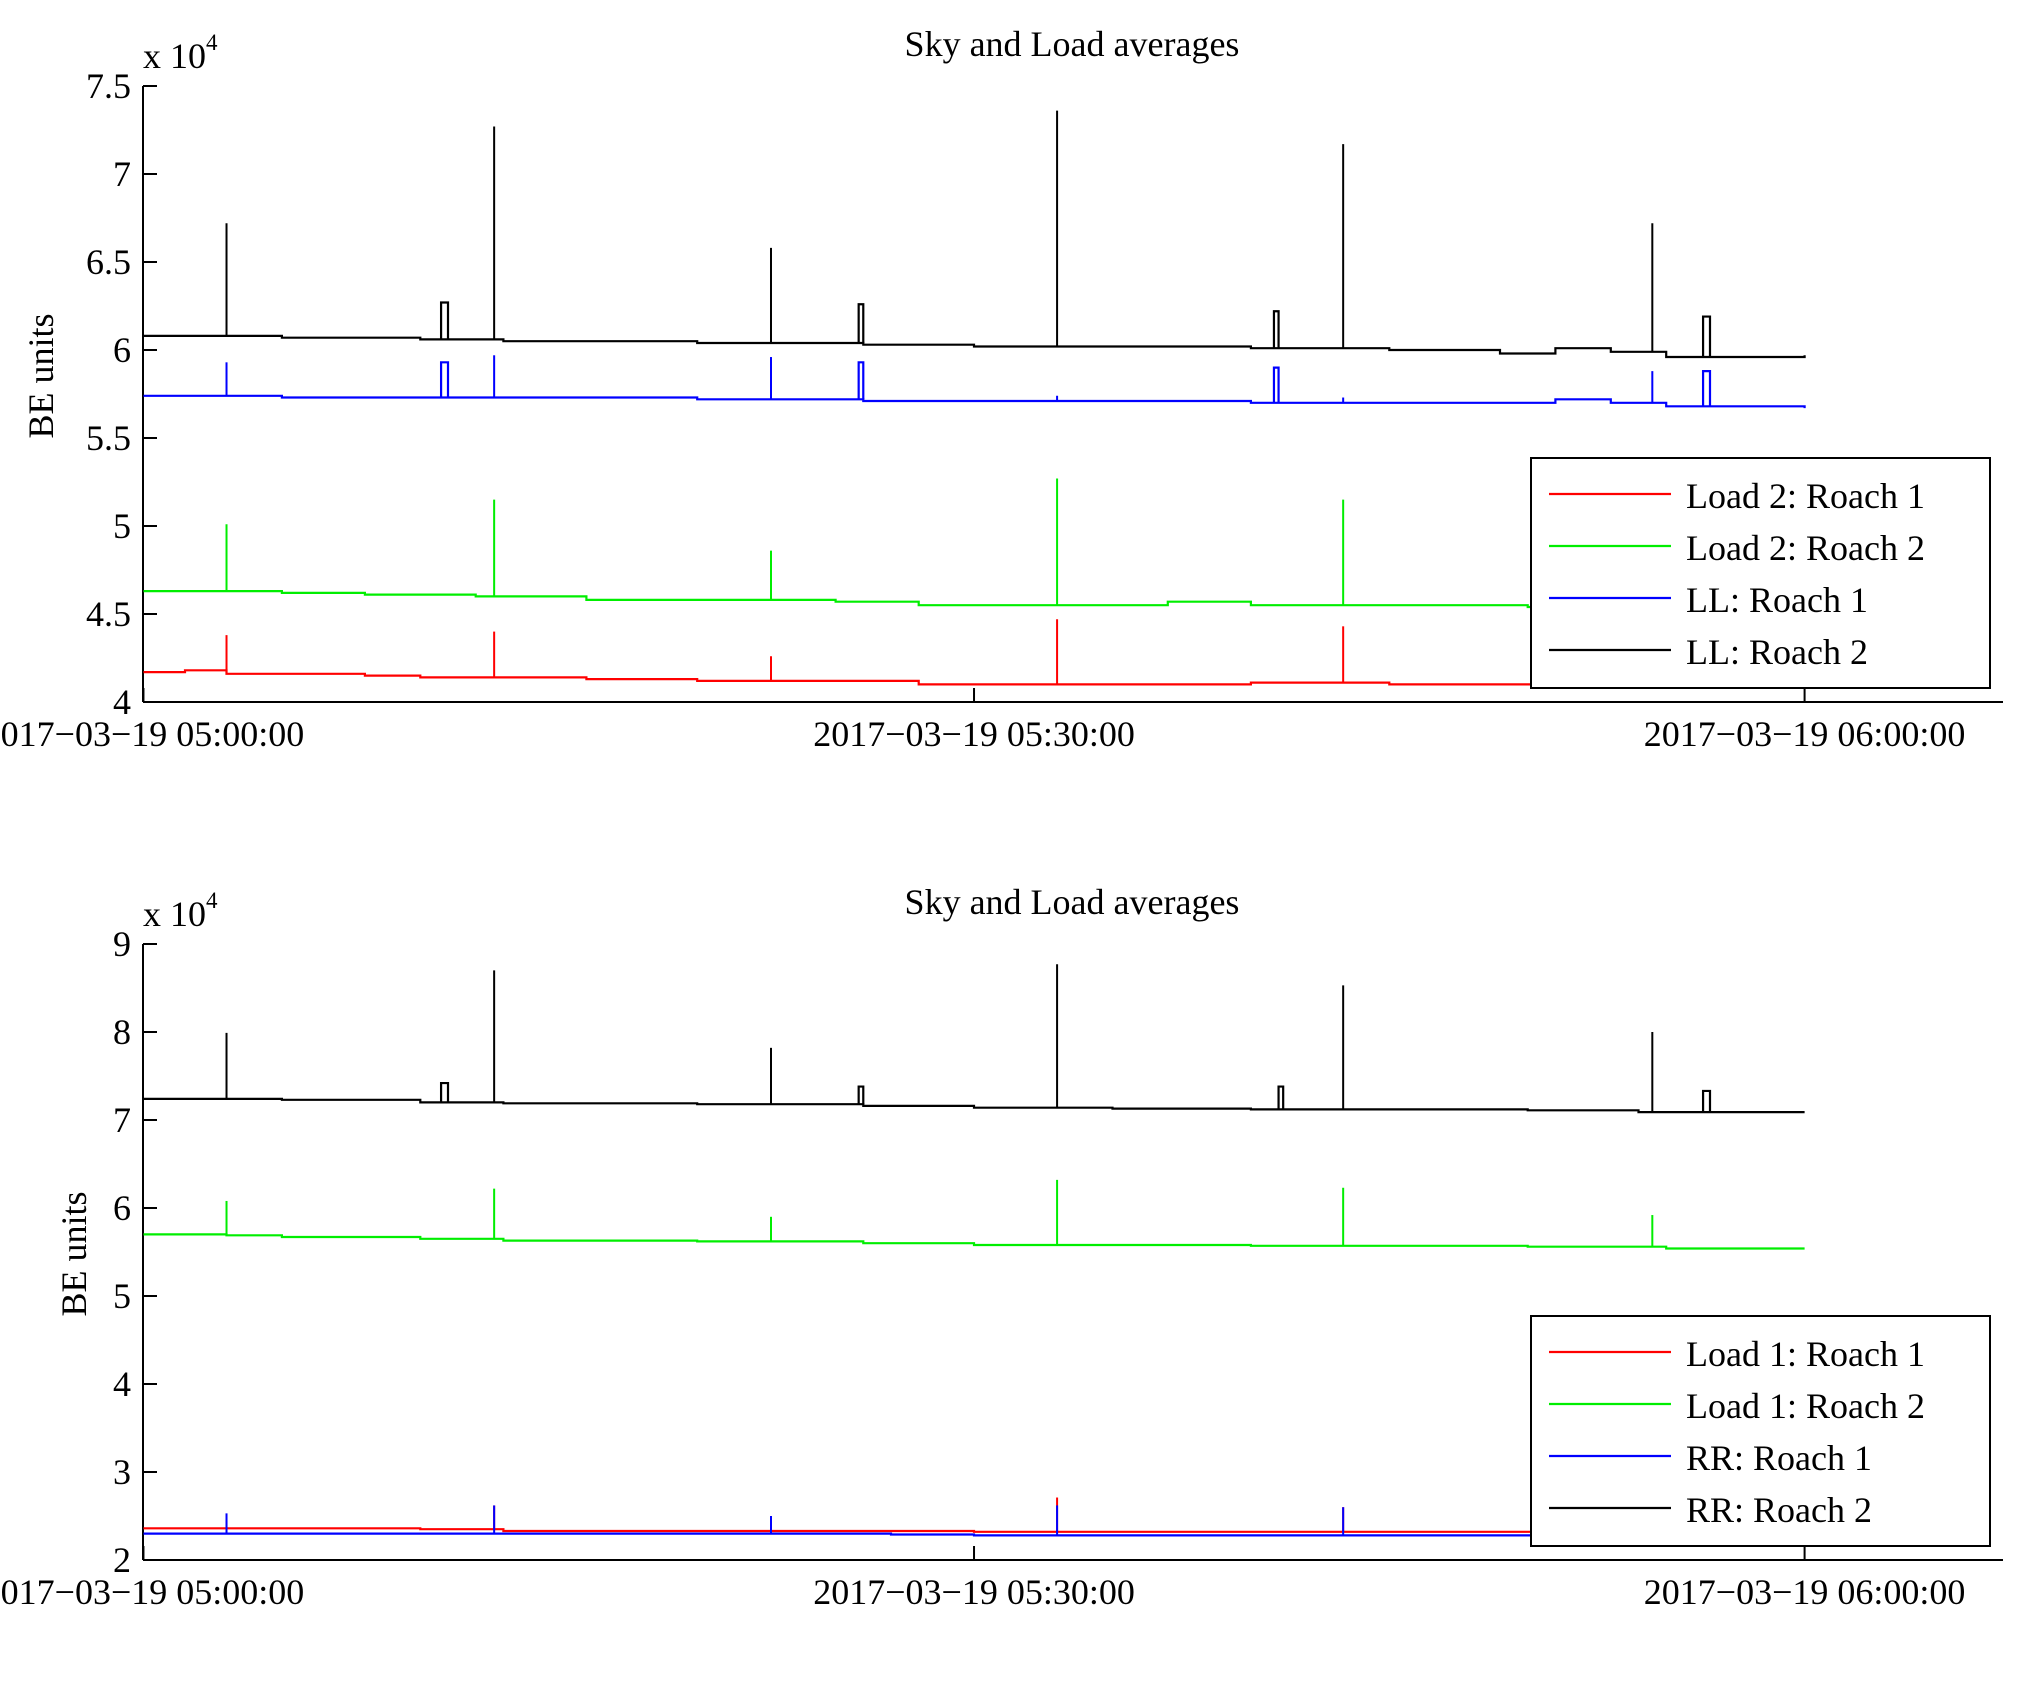 The width and height of the screenshot is (2029, 1683). I want to click on y-tick-label: 5.5, so click(108, 438).